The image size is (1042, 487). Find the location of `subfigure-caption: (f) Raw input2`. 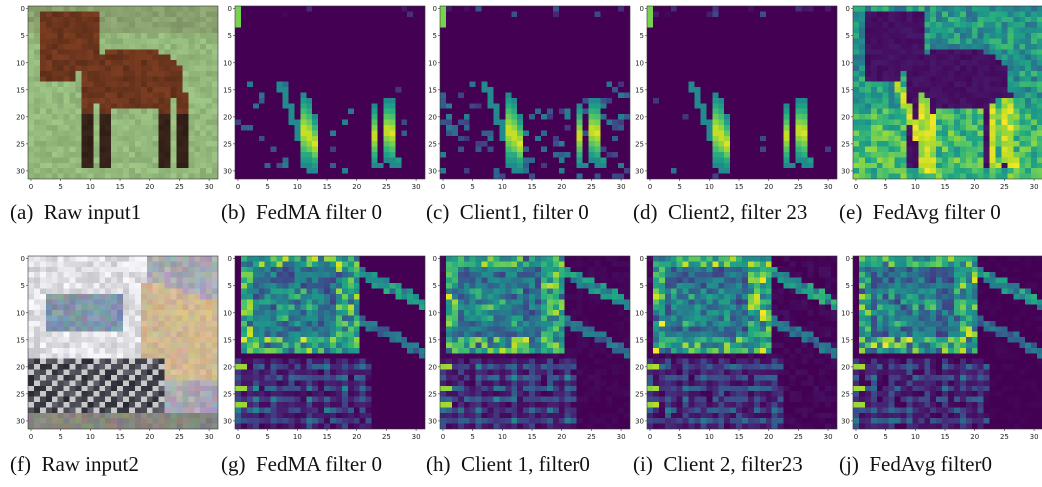

subfigure-caption: (f) Raw input2 is located at coordinates (74, 464).